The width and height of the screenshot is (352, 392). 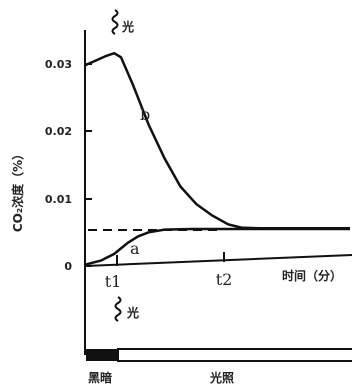 What do you see at coordinates (218, 260) in the screenshot?
I see `x-axis` at bounding box center [218, 260].